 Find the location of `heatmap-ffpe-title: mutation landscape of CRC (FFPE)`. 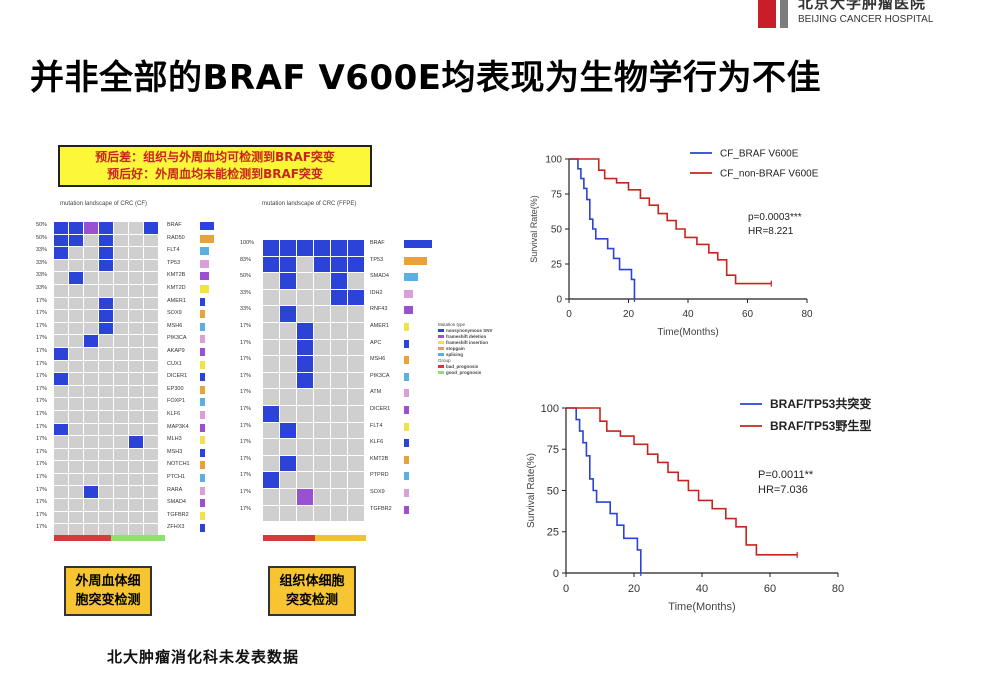

heatmap-ffpe-title: mutation landscape of CRC (FFPE) is located at coordinates (309, 204).